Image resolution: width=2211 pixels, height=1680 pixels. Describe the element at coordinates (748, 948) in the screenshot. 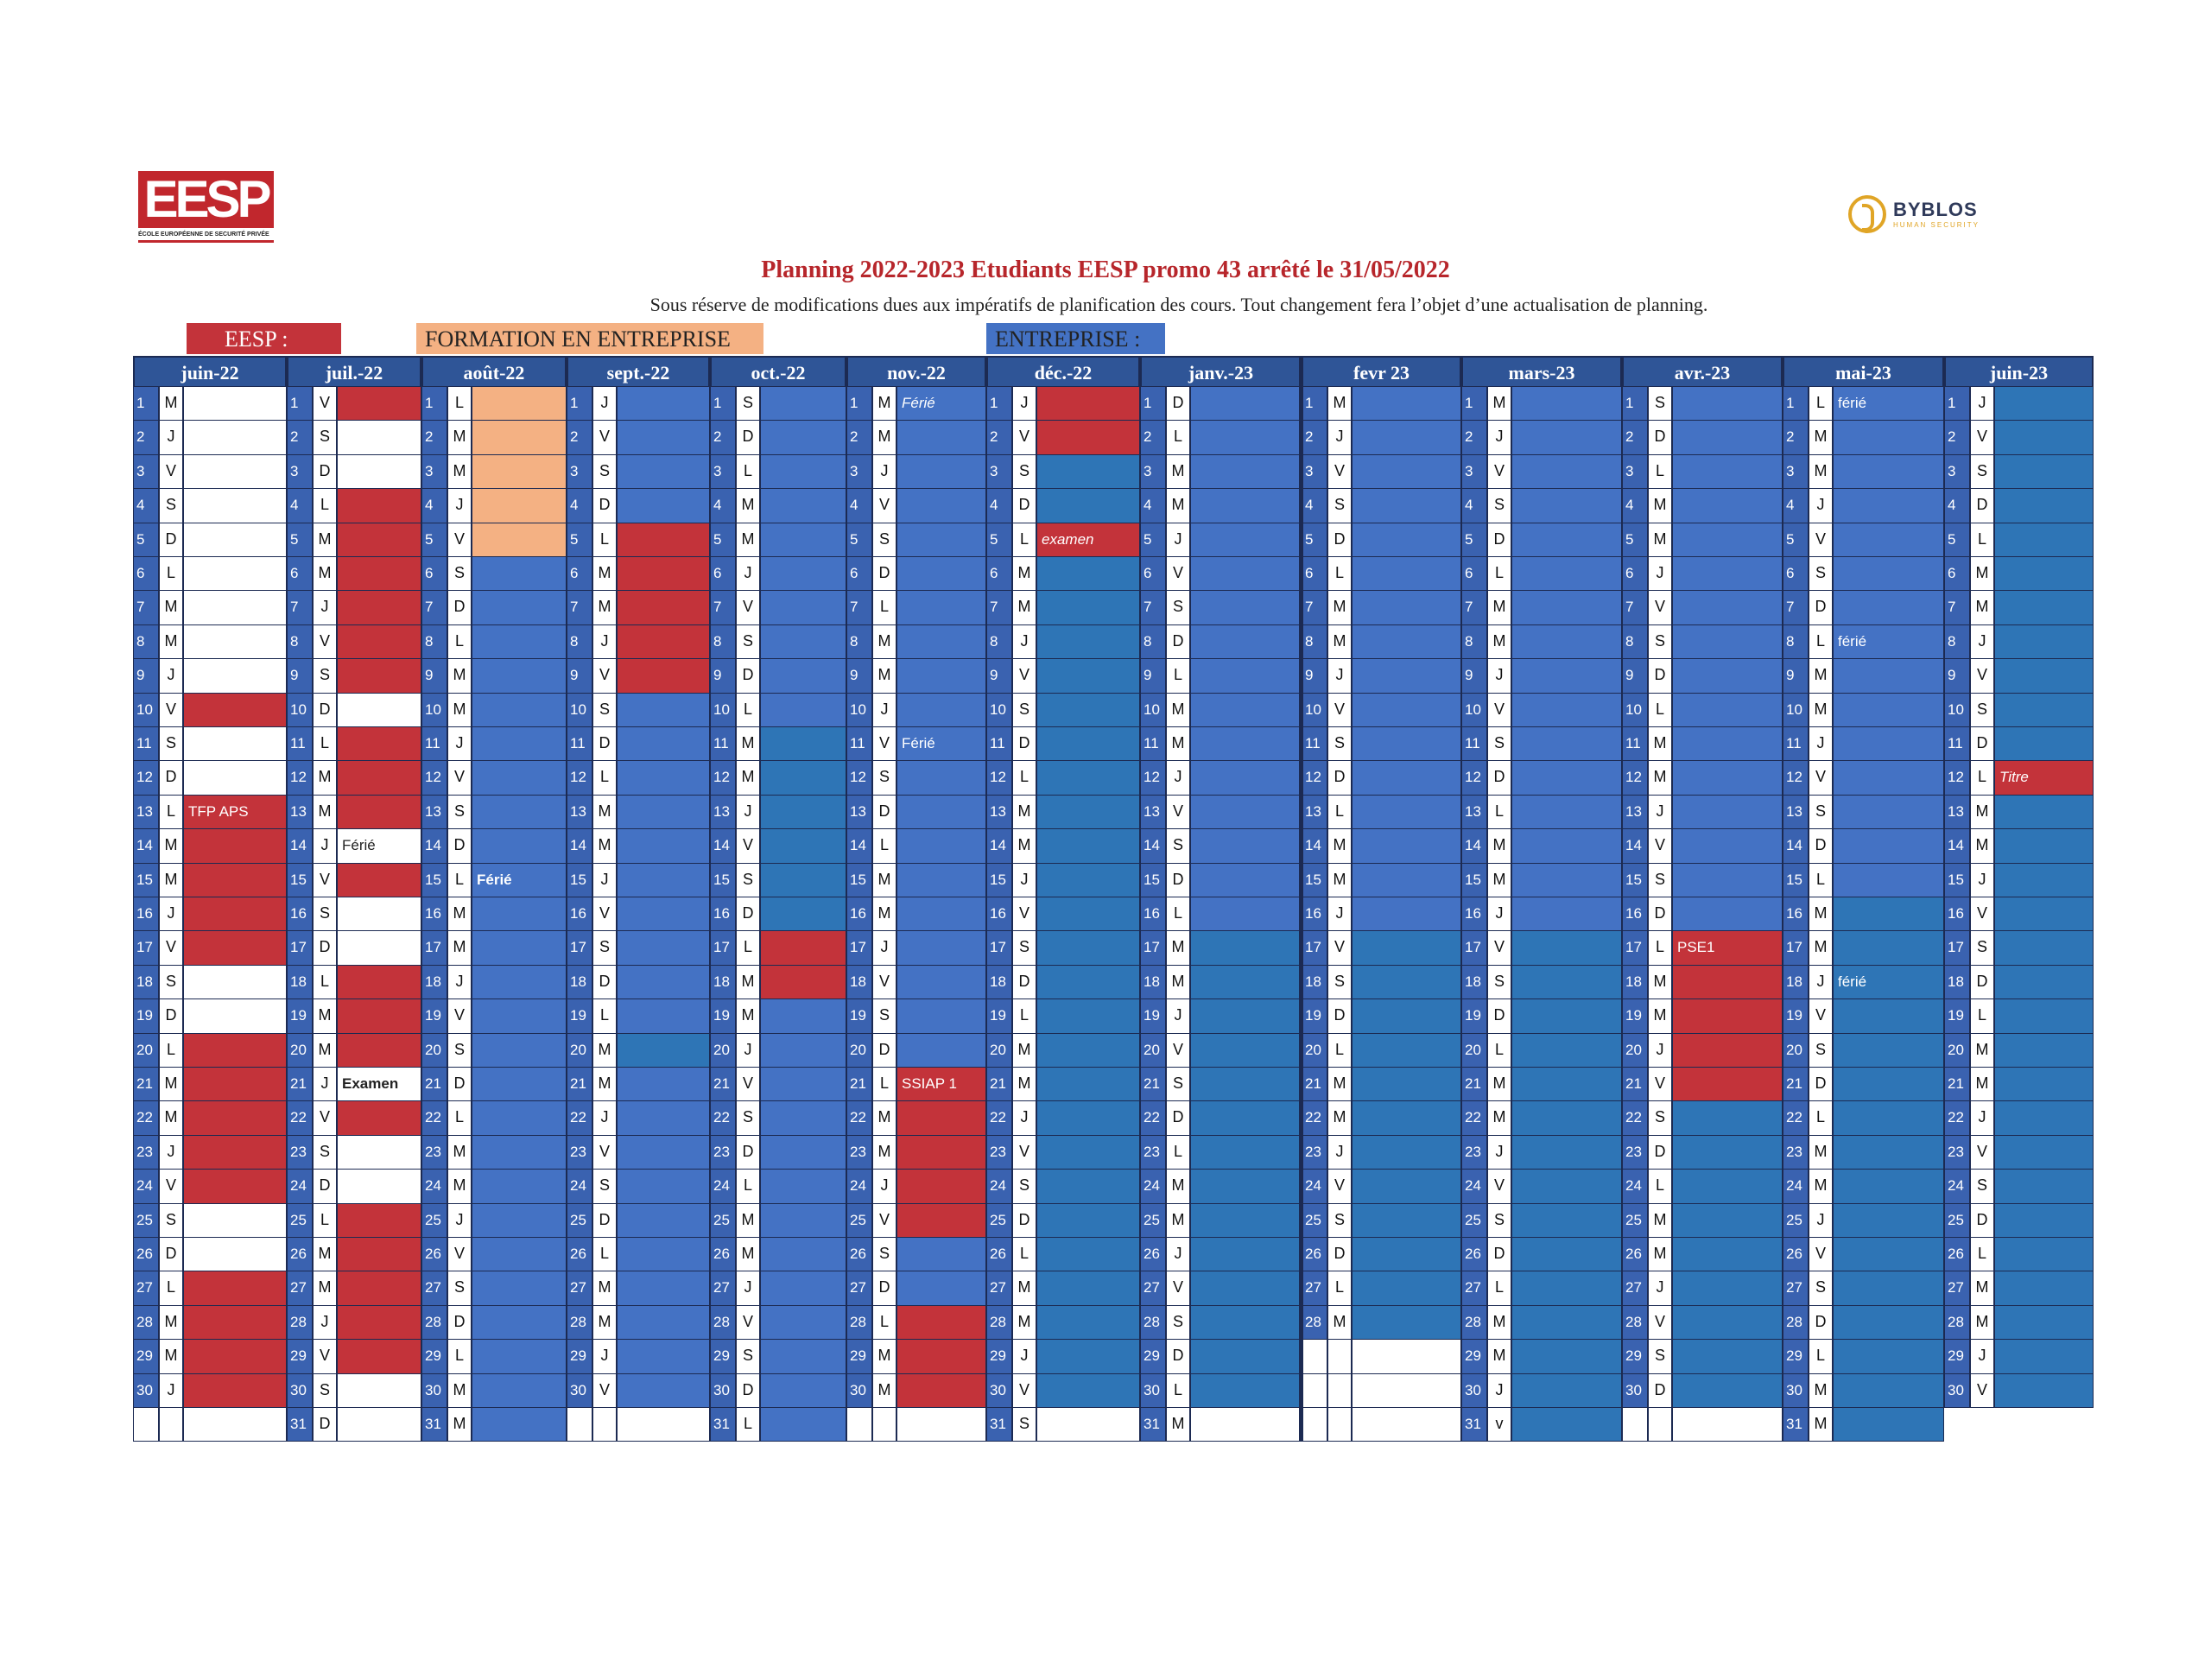

I see `weekday-letter: L` at that location.